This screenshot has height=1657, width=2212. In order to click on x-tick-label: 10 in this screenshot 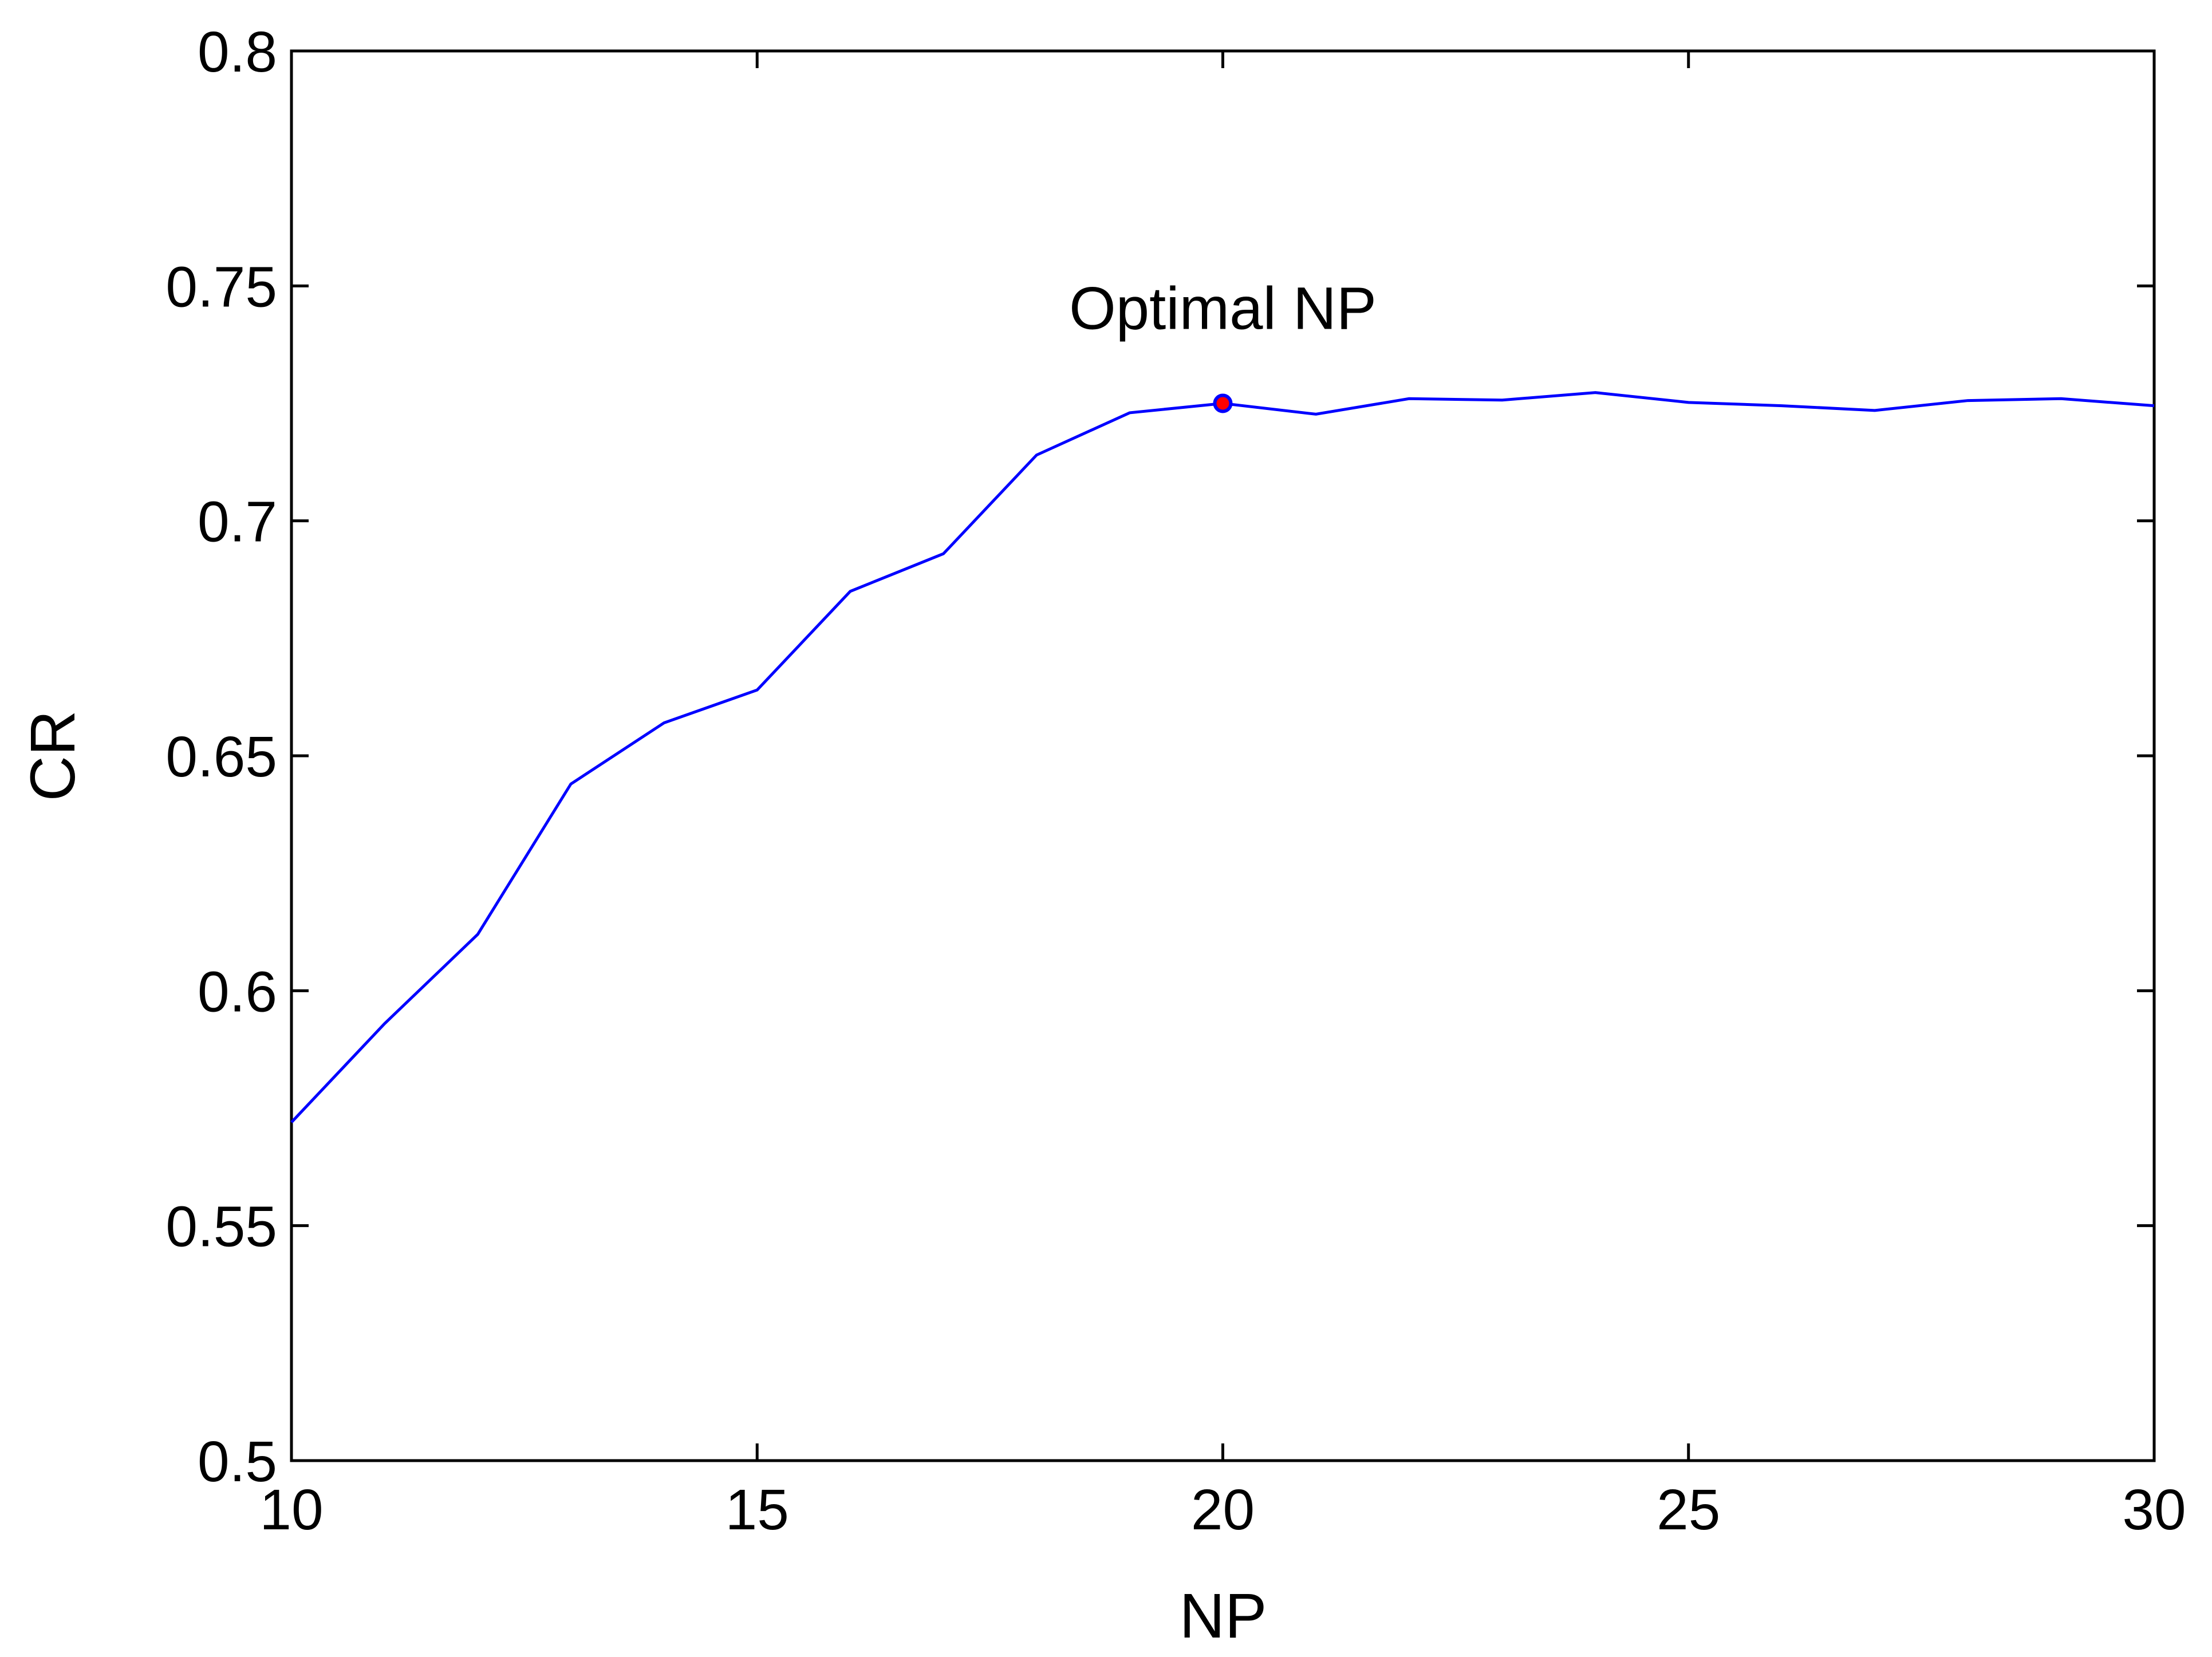, I will do `click(291, 1510)`.